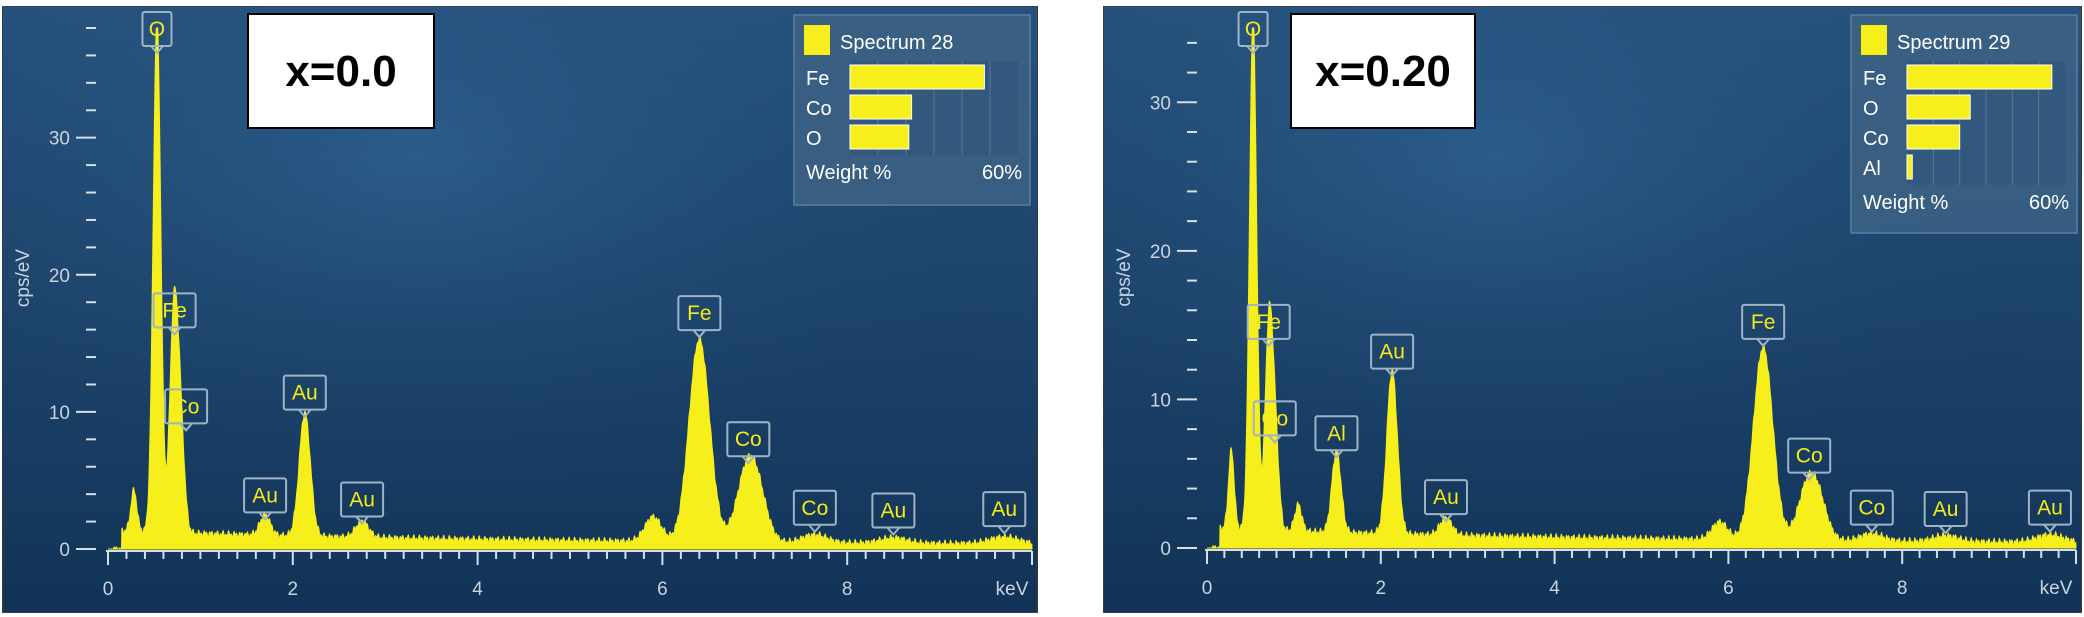 The height and width of the screenshot is (617, 2084). What do you see at coordinates (1953, 43) in the screenshot?
I see `legend-title: Spectrum 29` at bounding box center [1953, 43].